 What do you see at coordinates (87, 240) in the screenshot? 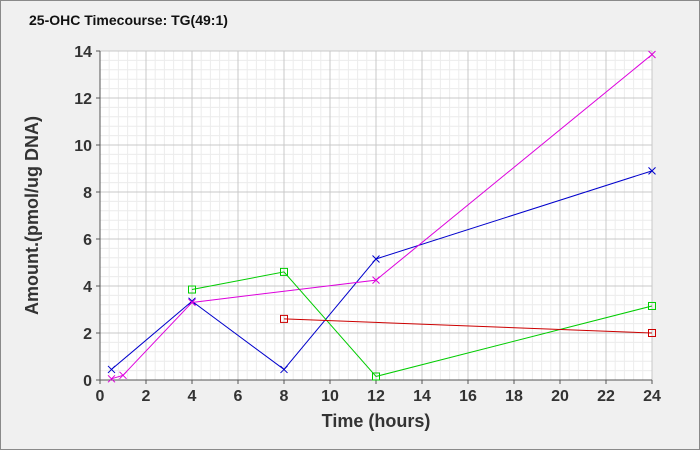
I see `y-tick-label: 6` at bounding box center [87, 240].